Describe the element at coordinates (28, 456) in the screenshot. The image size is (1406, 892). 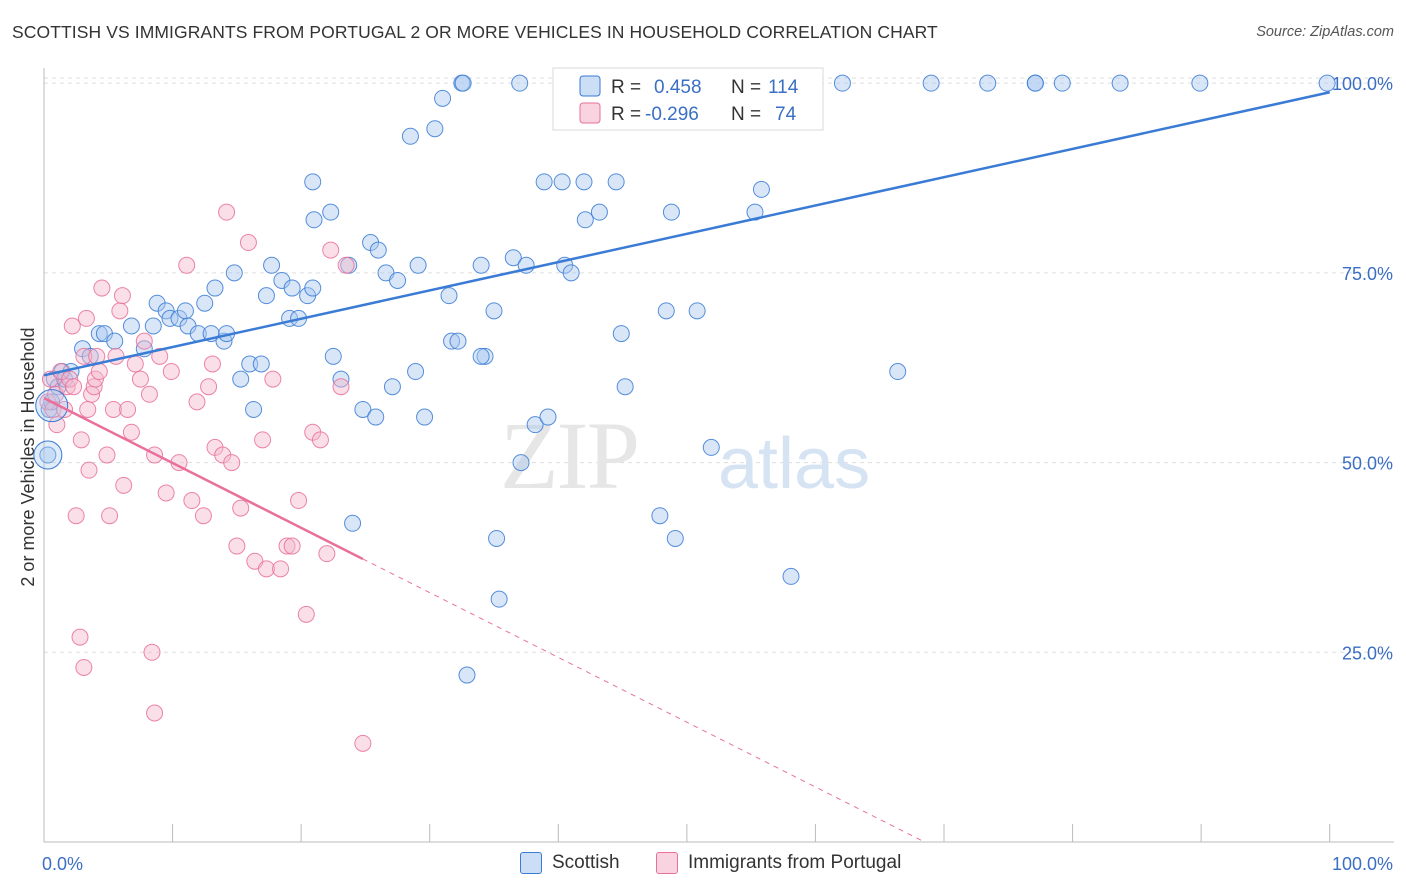
I see `y-axis-label: 2 or more Vehicles in Household` at that location.